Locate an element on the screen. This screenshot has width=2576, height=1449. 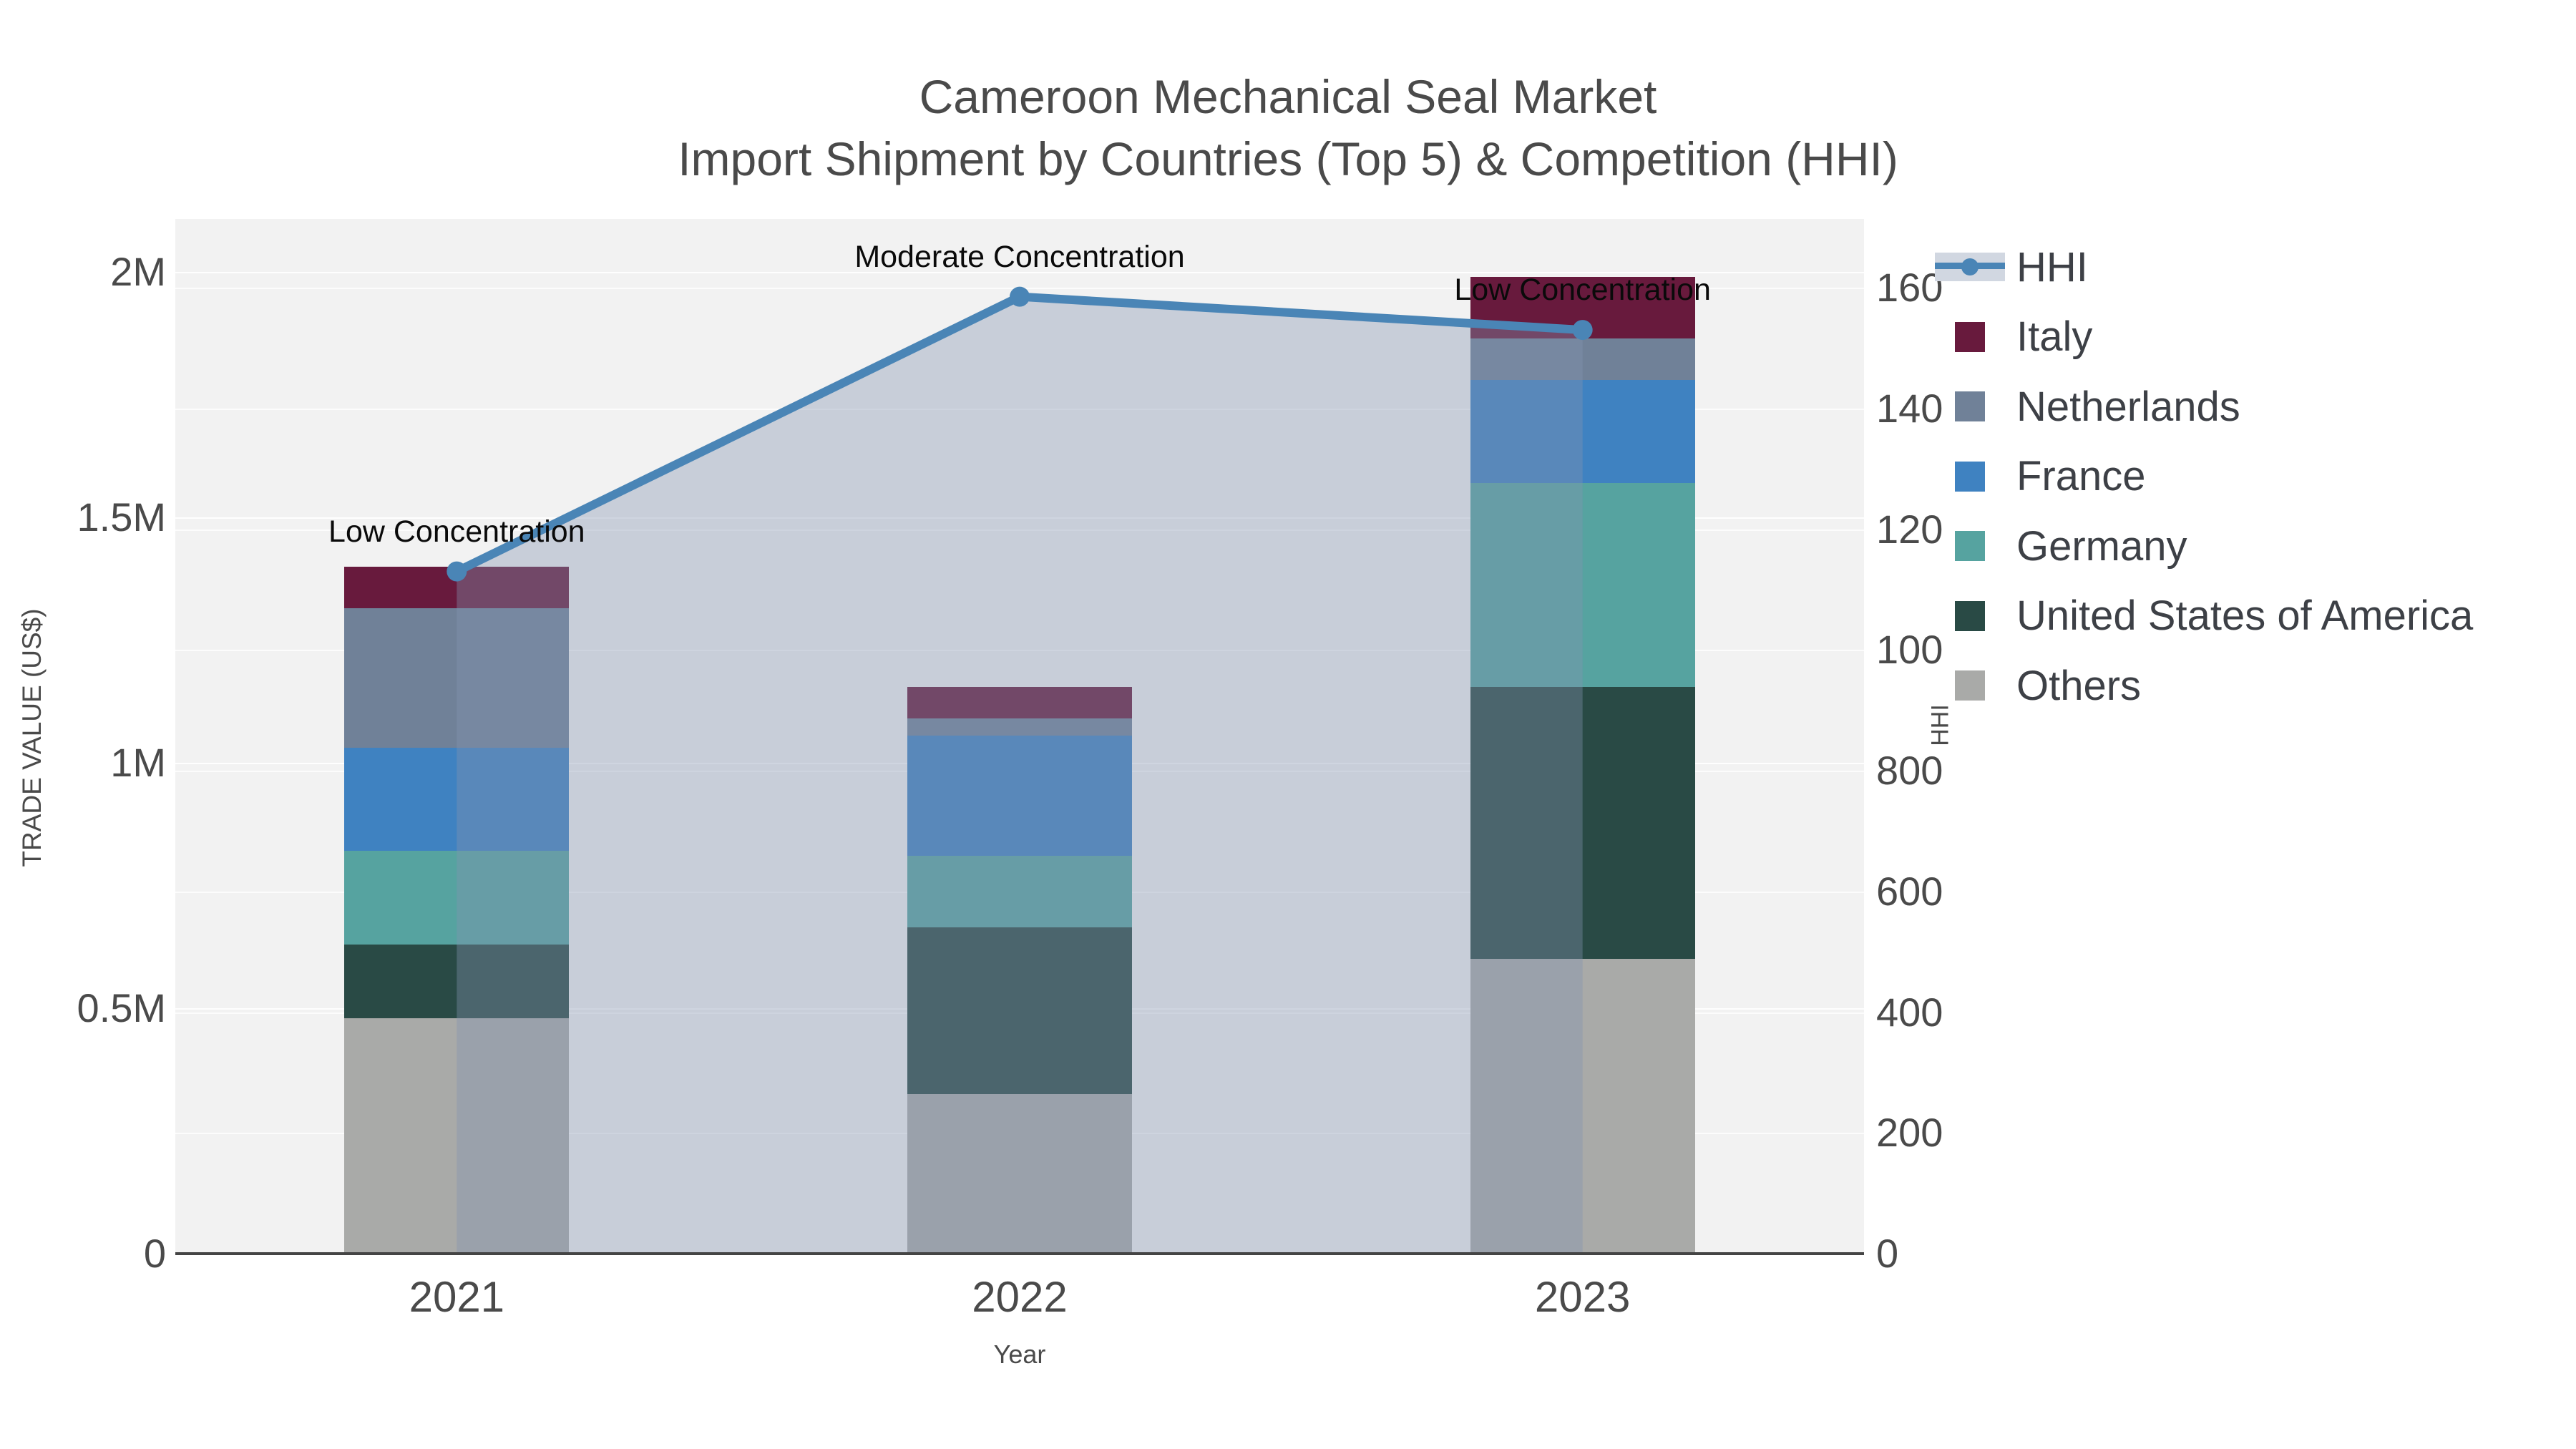
y-right-tick-140: 140 is located at coordinates (1909, 408).